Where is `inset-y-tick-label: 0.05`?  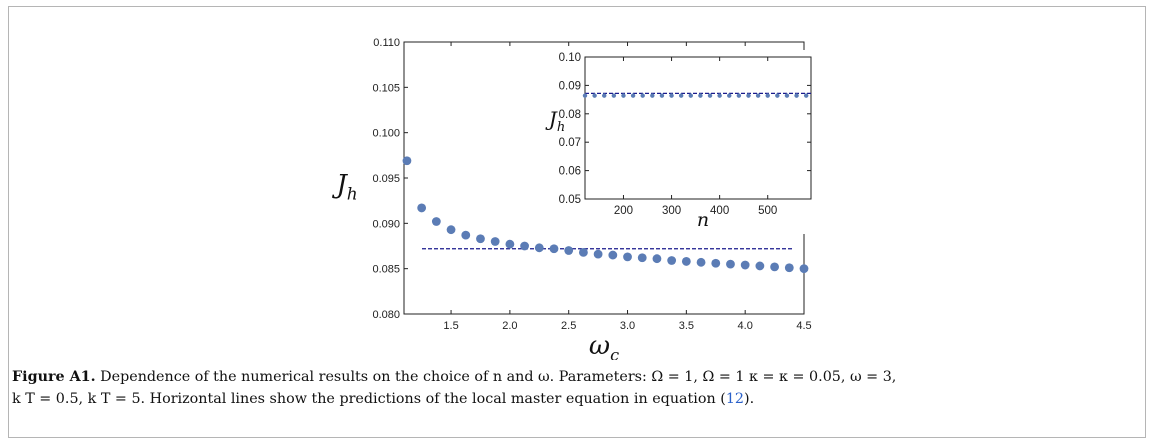 inset-y-tick-label: 0.05 is located at coordinates (570, 200).